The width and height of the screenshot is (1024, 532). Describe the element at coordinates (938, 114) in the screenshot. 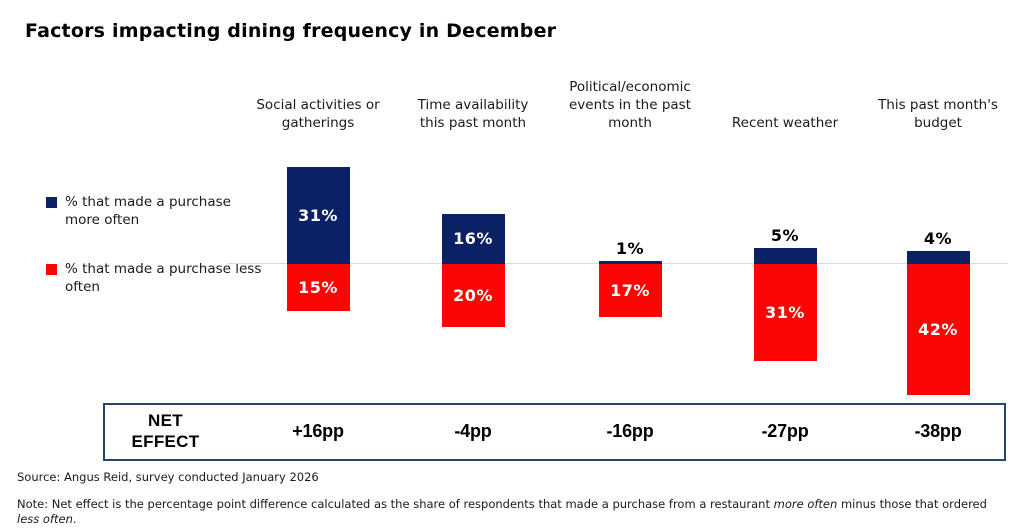

I see `category-label: This past month's budget` at that location.